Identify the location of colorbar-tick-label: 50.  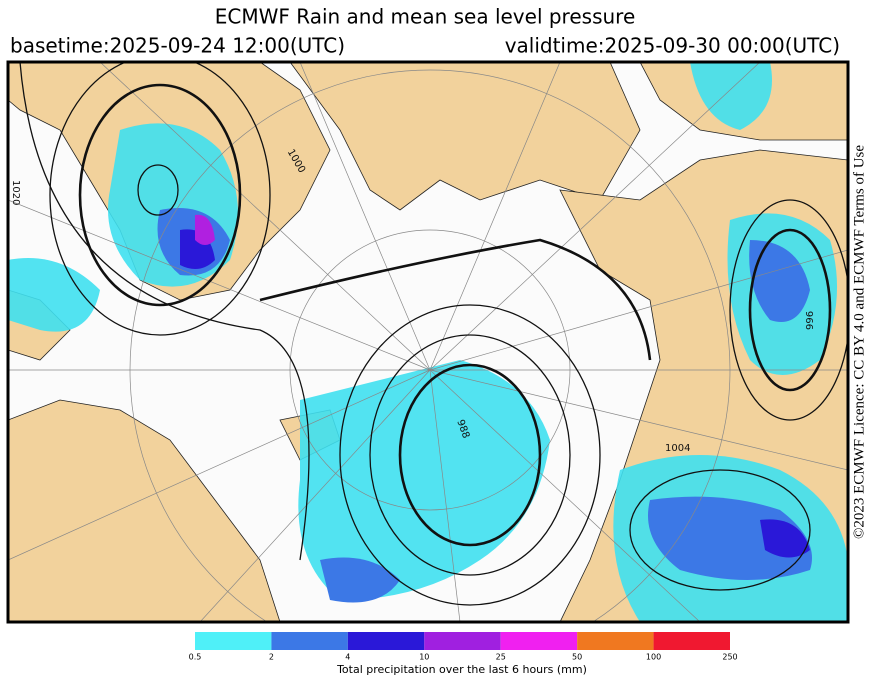
(577, 657).